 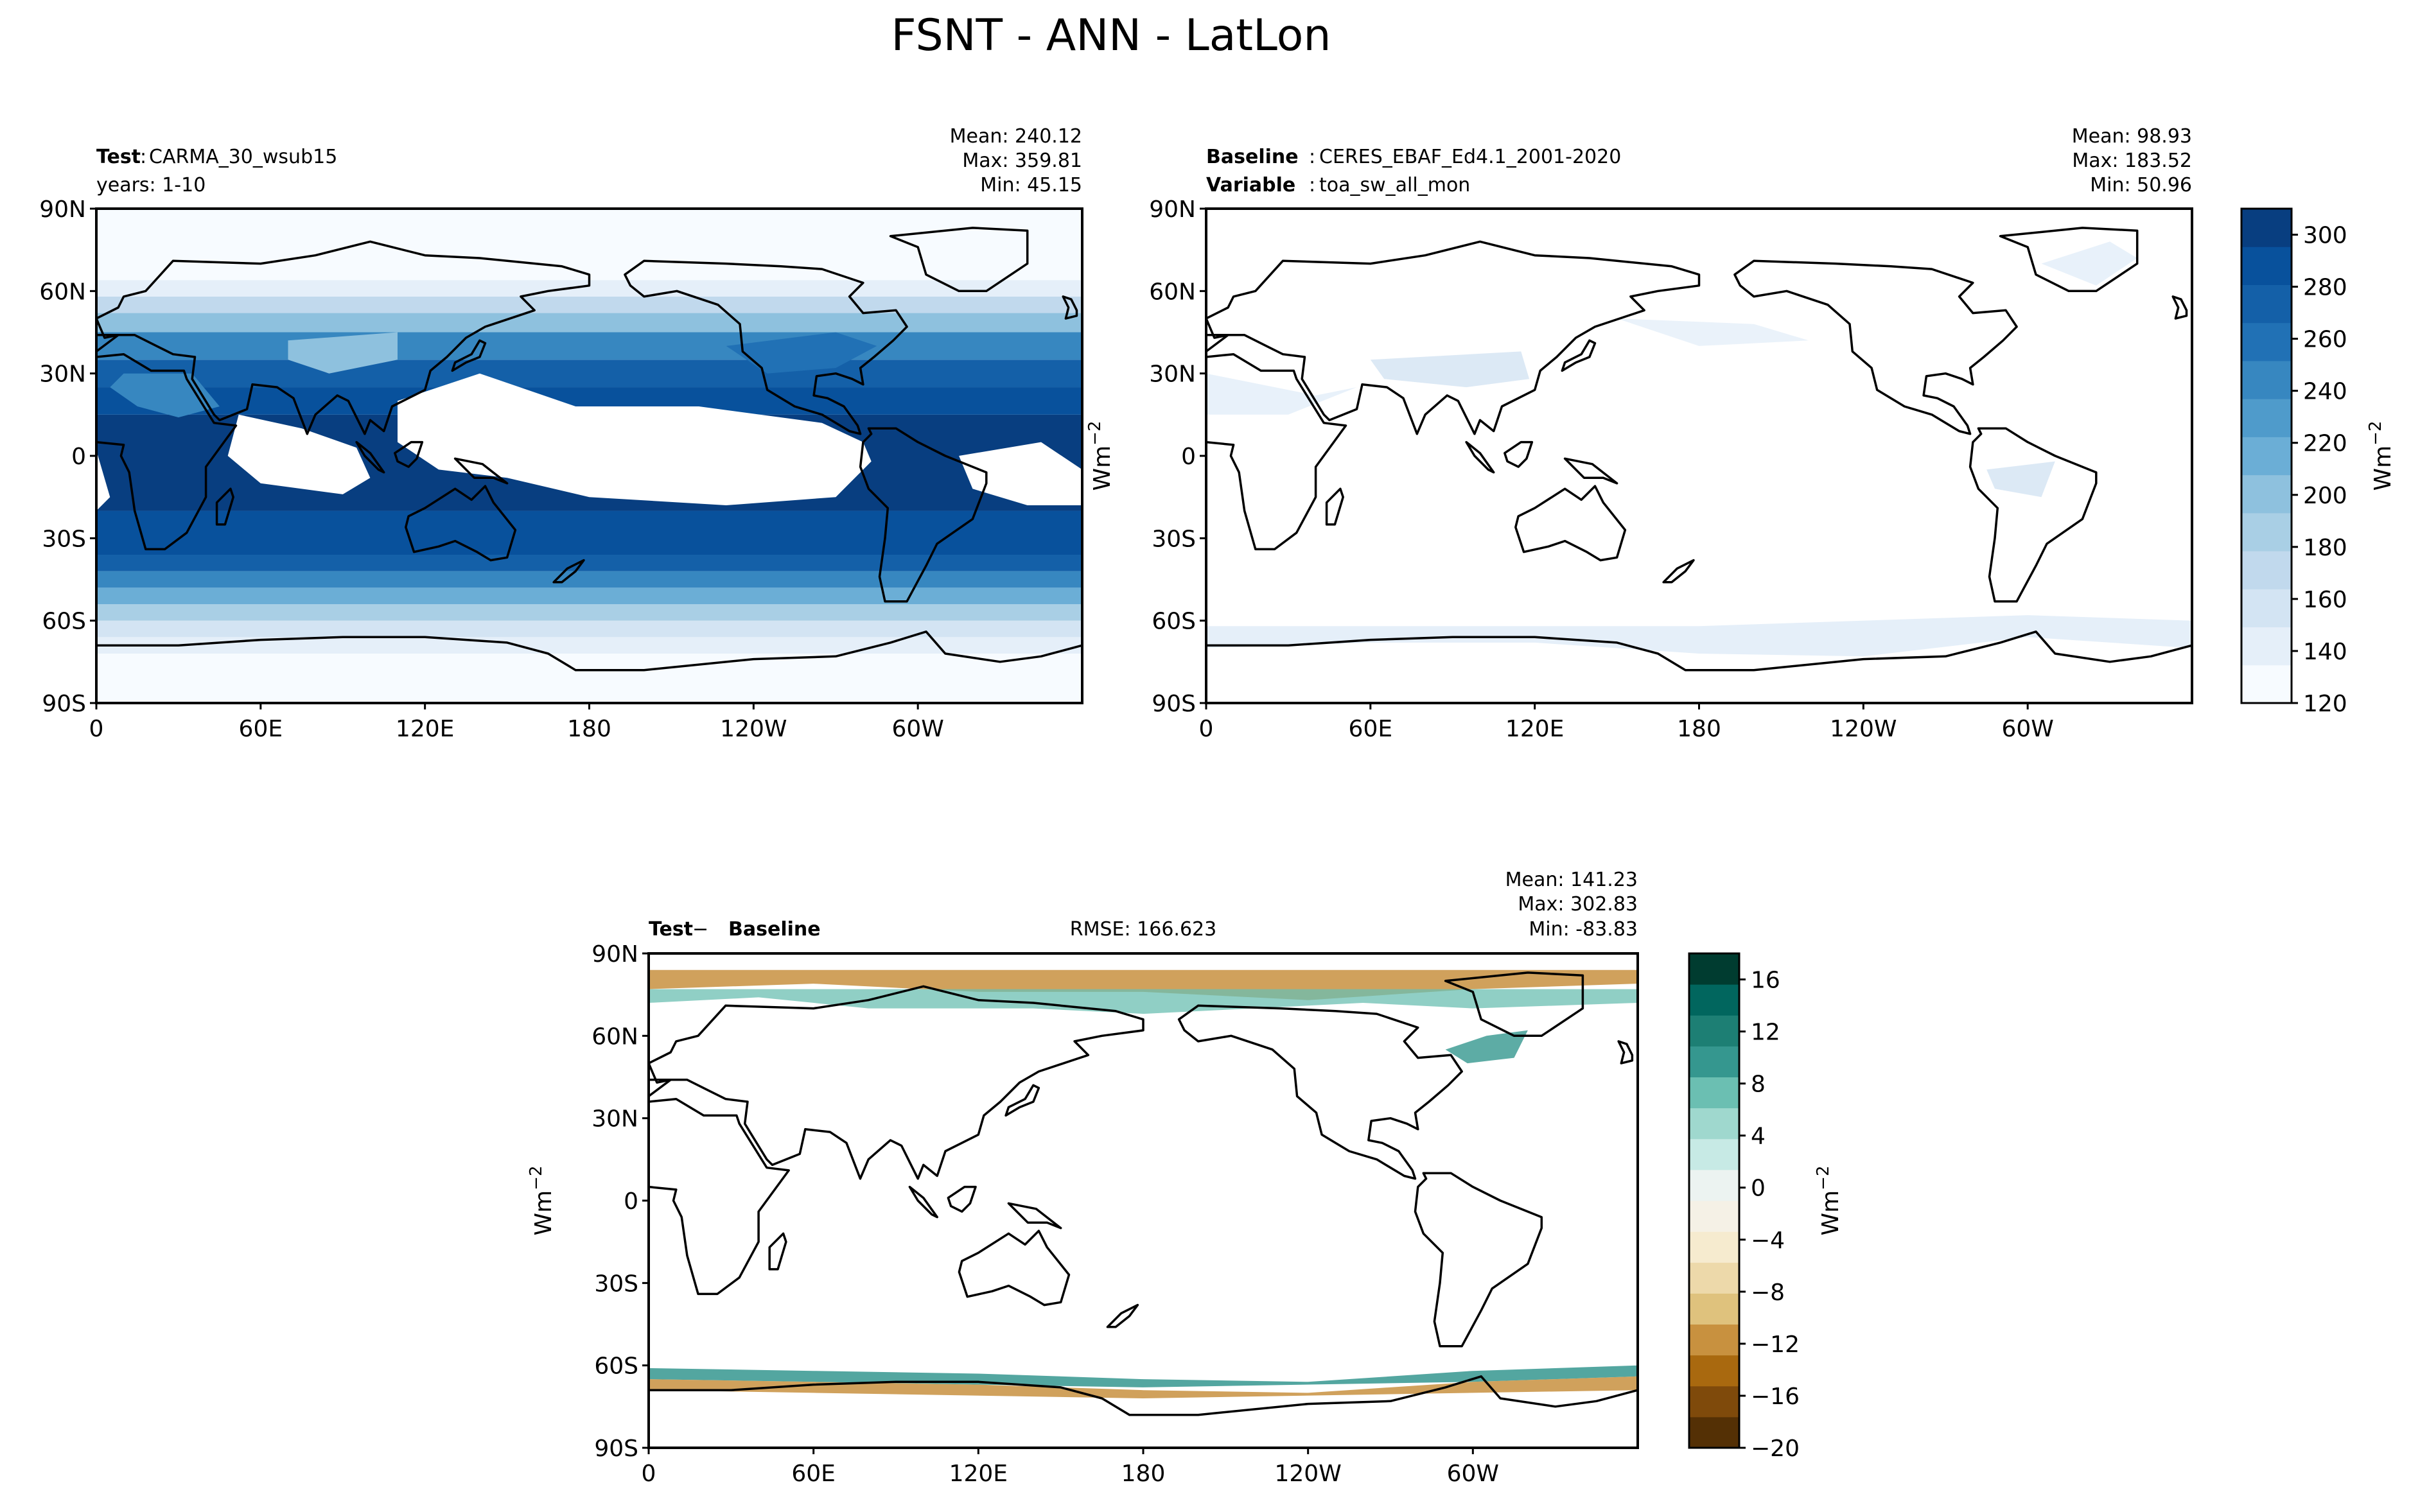 I want to click on x-tick-label: 0, so click(x=96, y=729).